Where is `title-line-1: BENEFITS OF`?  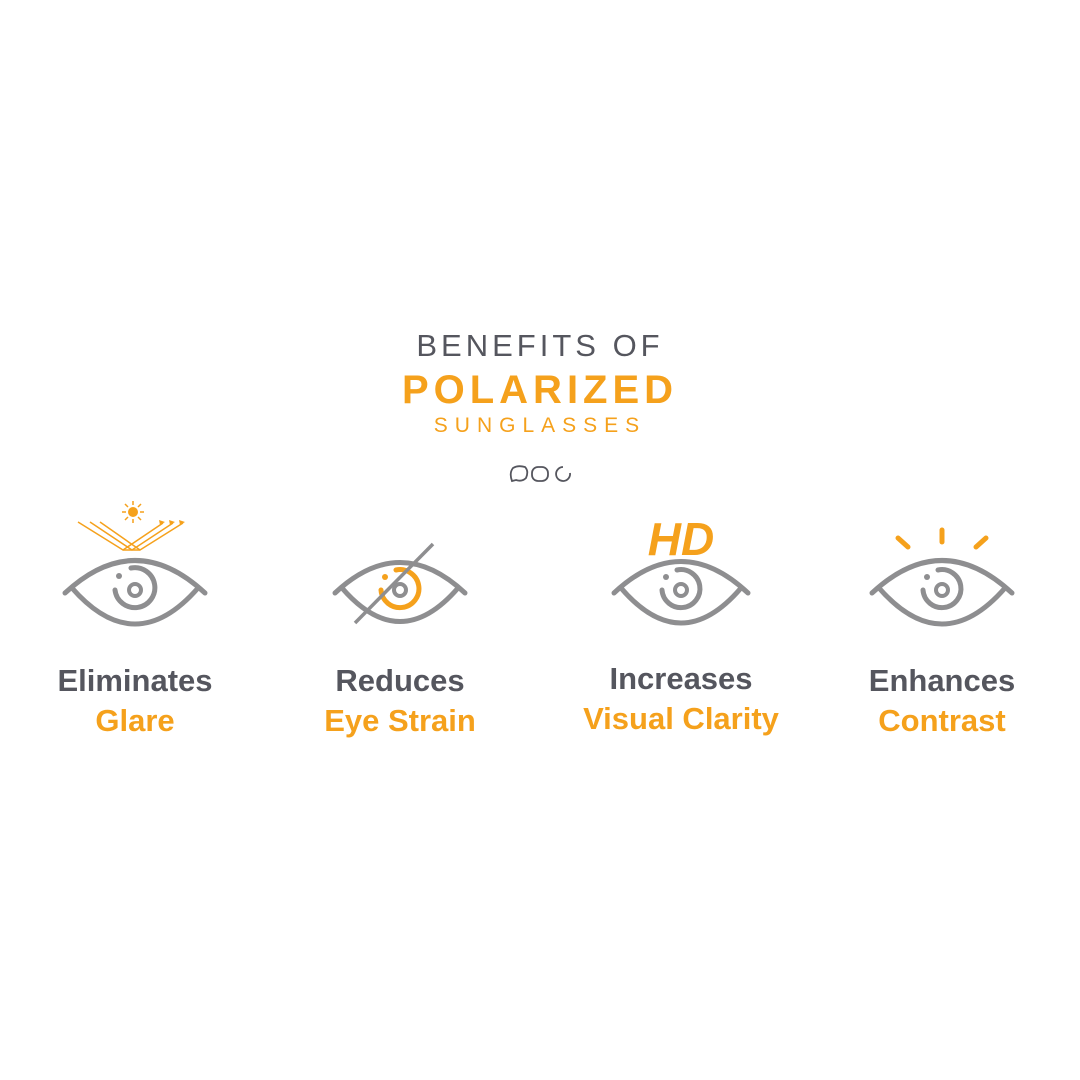 title-line-1: BENEFITS OF is located at coordinates (540, 345).